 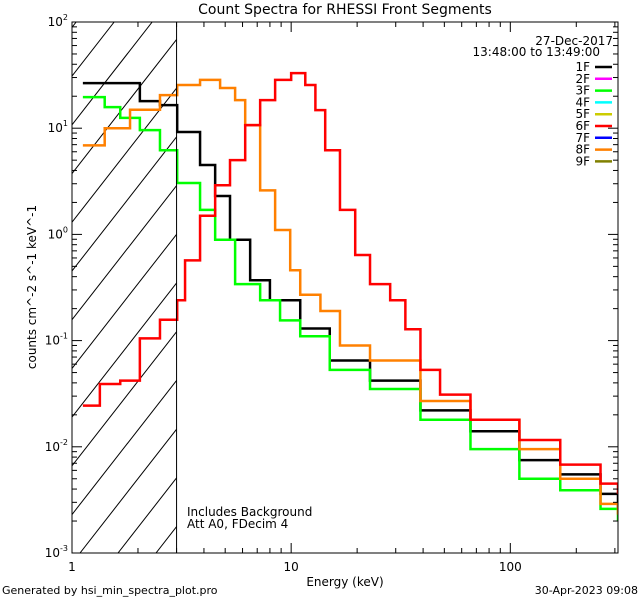 What do you see at coordinates (56, 446) in the screenshot?
I see `y-tick-label: 10⁻²` at bounding box center [56, 446].